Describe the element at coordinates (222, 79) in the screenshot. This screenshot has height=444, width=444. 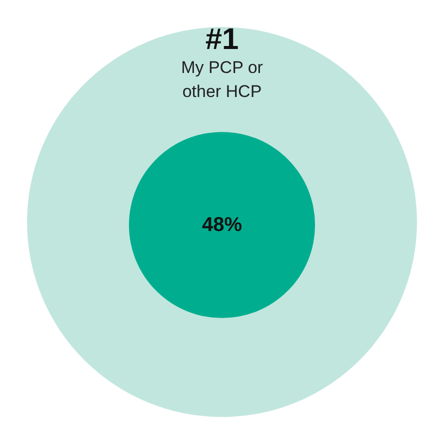
I see `category-label: My PCP or other HCP` at that location.